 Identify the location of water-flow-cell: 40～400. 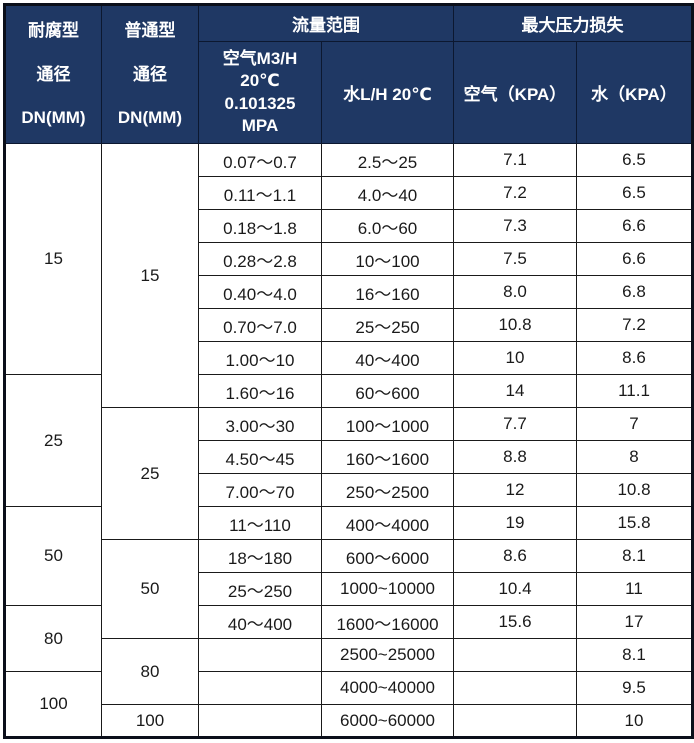
(387, 358).